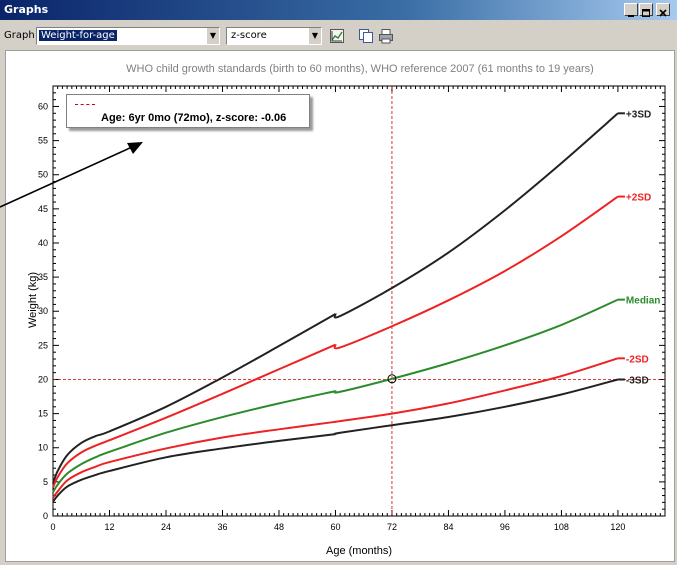 Image resolution: width=678 pixels, height=565 pixels. Describe the element at coordinates (392, 379) in the screenshot. I see `measurement-point` at that location.